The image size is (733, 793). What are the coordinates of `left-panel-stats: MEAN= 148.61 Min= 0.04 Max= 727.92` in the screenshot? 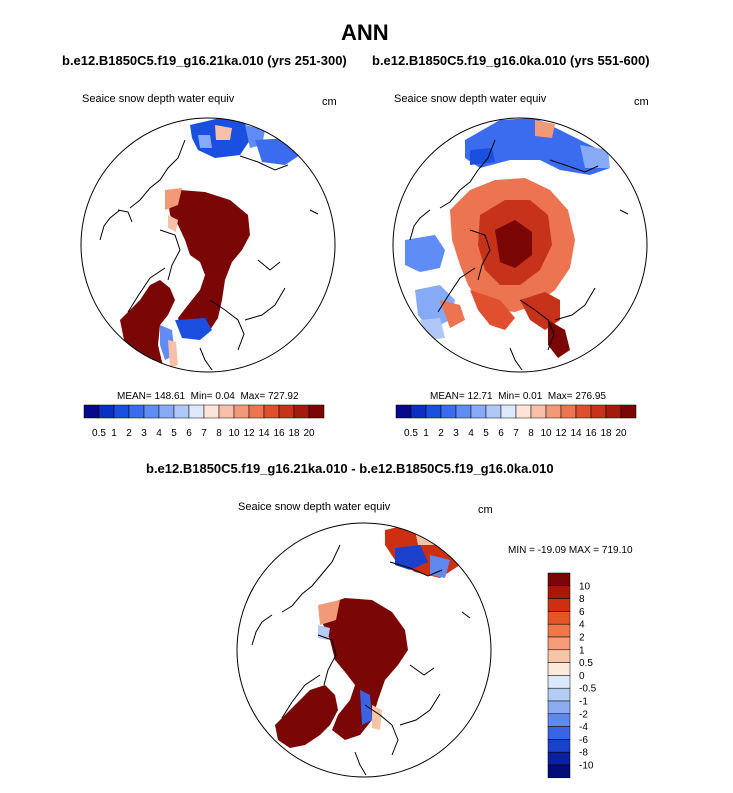 It's located at (208, 396).